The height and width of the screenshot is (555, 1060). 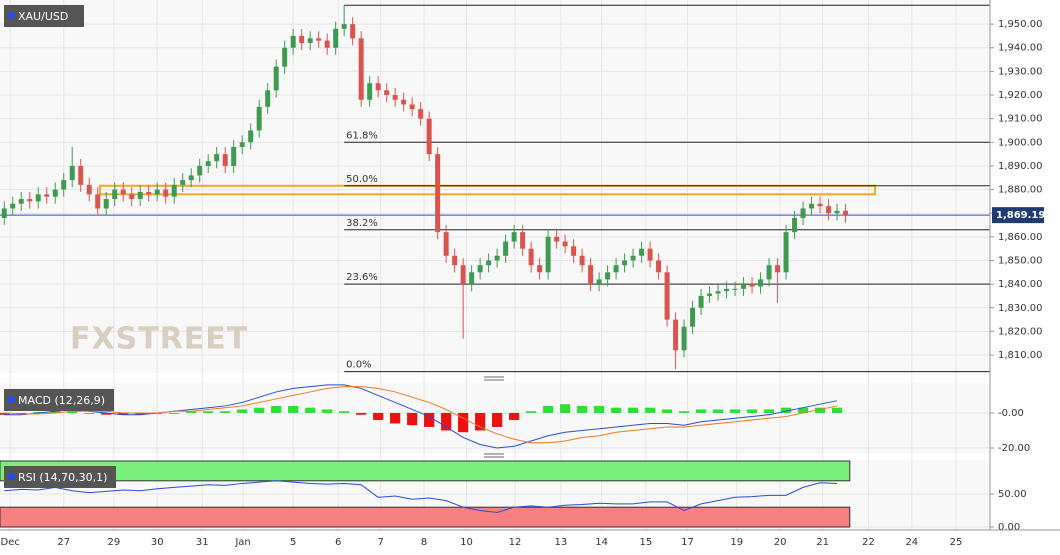 What do you see at coordinates (780, 542) in the screenshot?
I see `x-tick-label: 20` at bounding box center [780, 542].